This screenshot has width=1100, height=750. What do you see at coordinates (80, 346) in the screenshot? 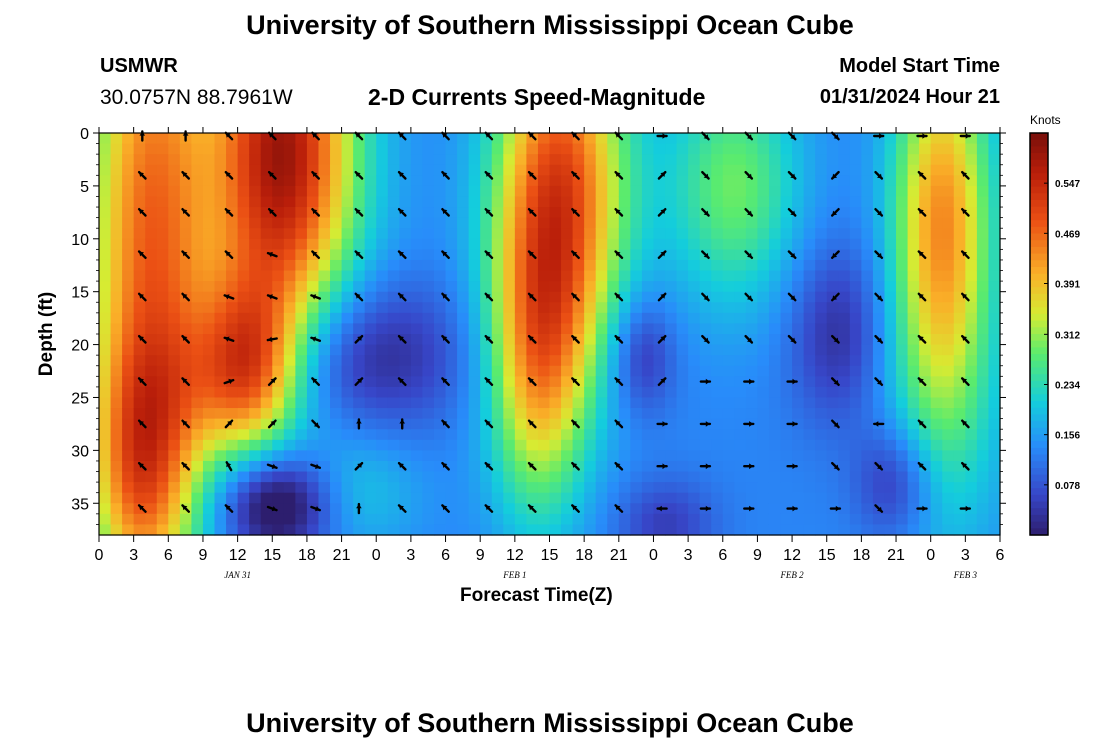
I see `y-tick-label: 20` at bounding box center [80, 346].